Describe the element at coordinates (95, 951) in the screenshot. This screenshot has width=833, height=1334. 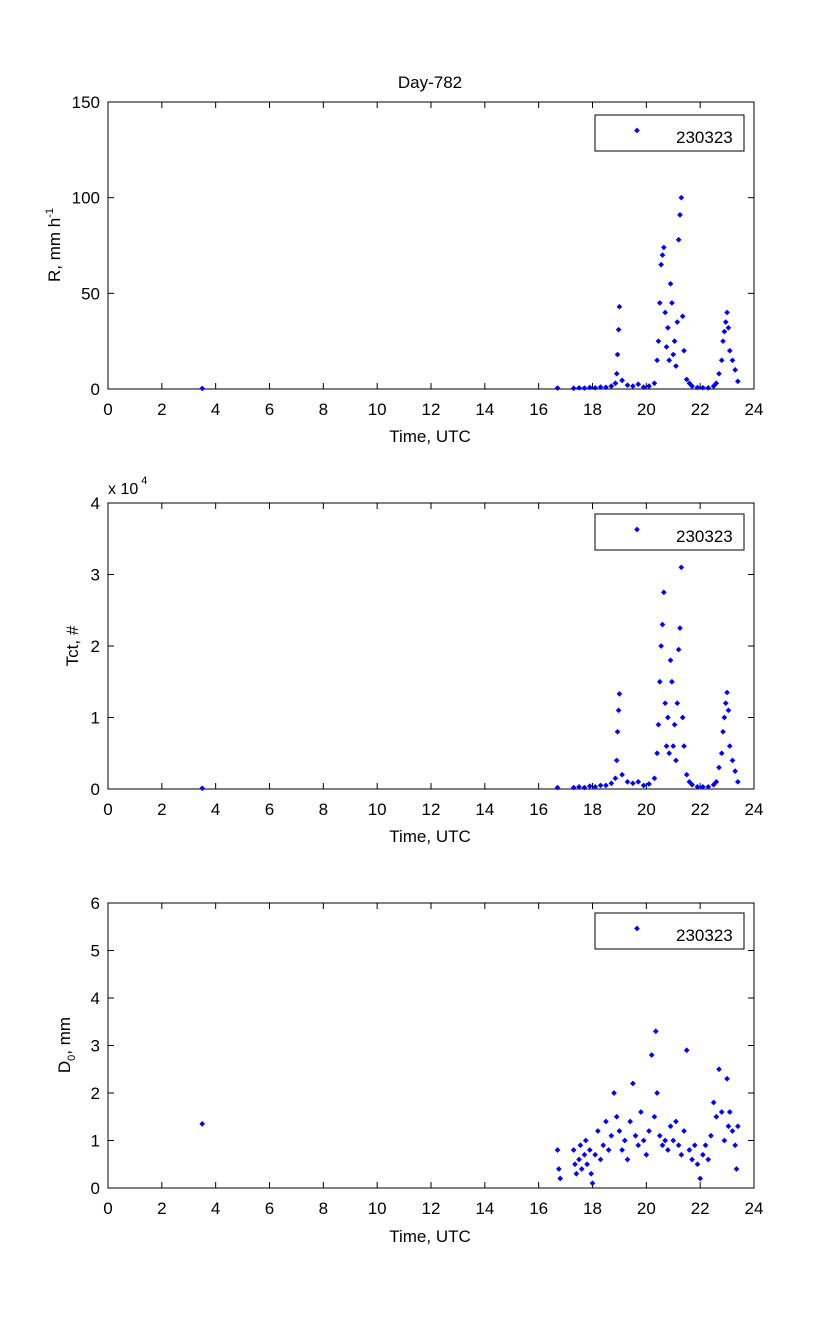
I see `y-tick-label: 5` at that location.